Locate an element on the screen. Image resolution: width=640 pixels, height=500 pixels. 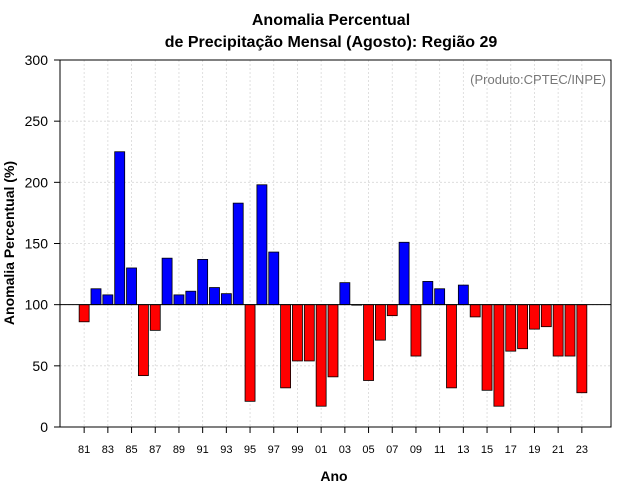
x-tick-label: 17 is located at coordinates (511, 450).